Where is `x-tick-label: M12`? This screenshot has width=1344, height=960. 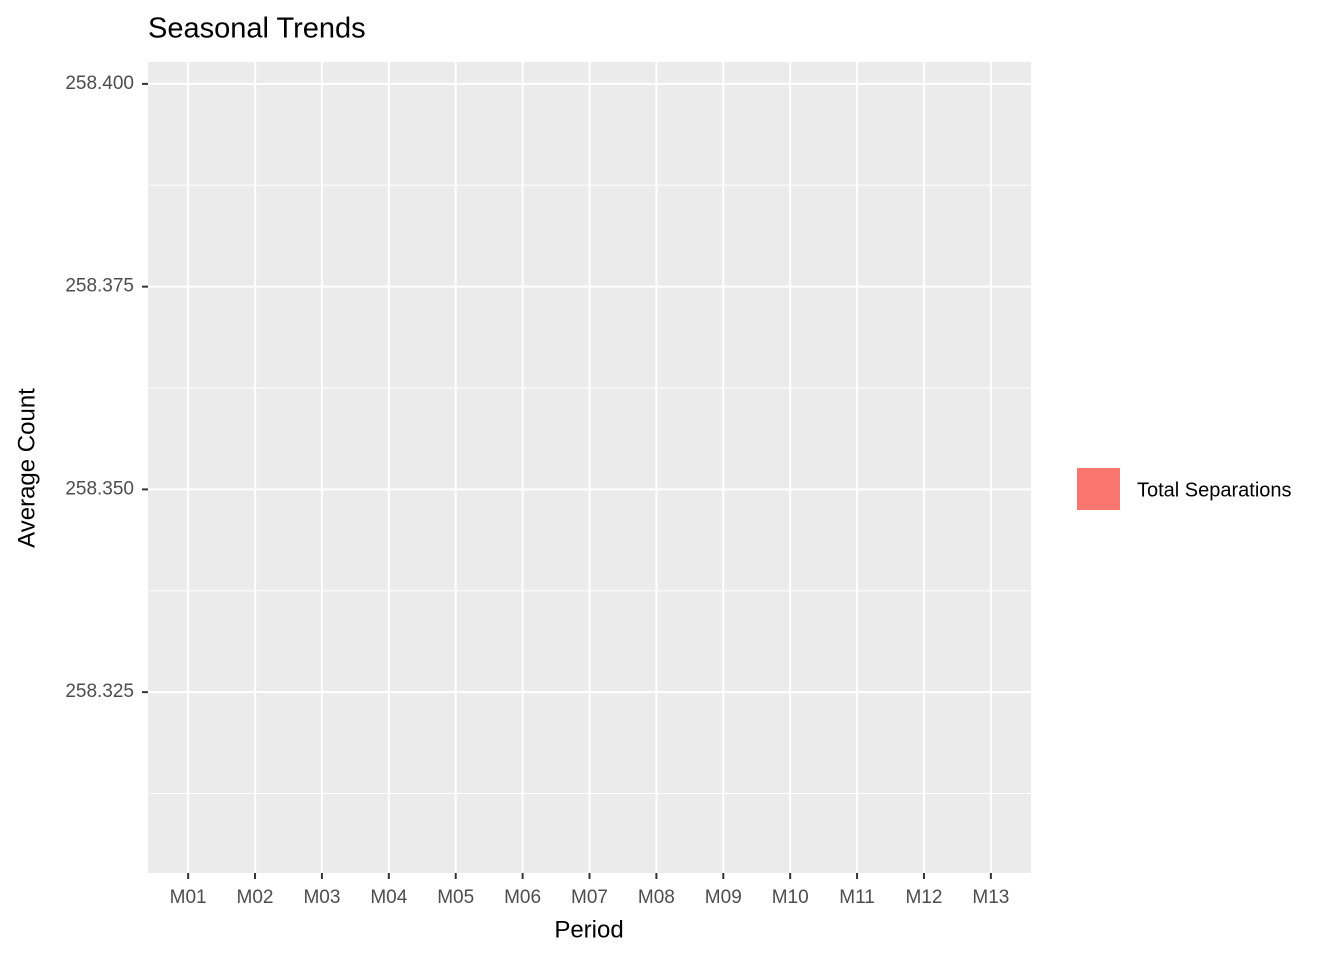 x-tick-label: M12 is located at coordinates (923, 897).